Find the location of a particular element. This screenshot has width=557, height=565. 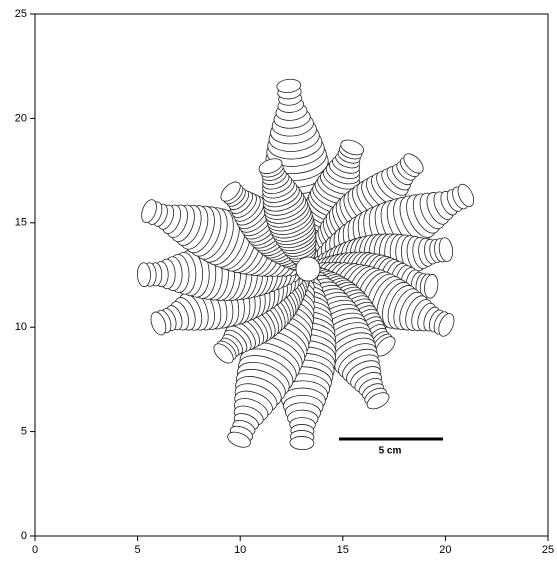

y-tick-label: 25 is located at coordinates (21, 14).